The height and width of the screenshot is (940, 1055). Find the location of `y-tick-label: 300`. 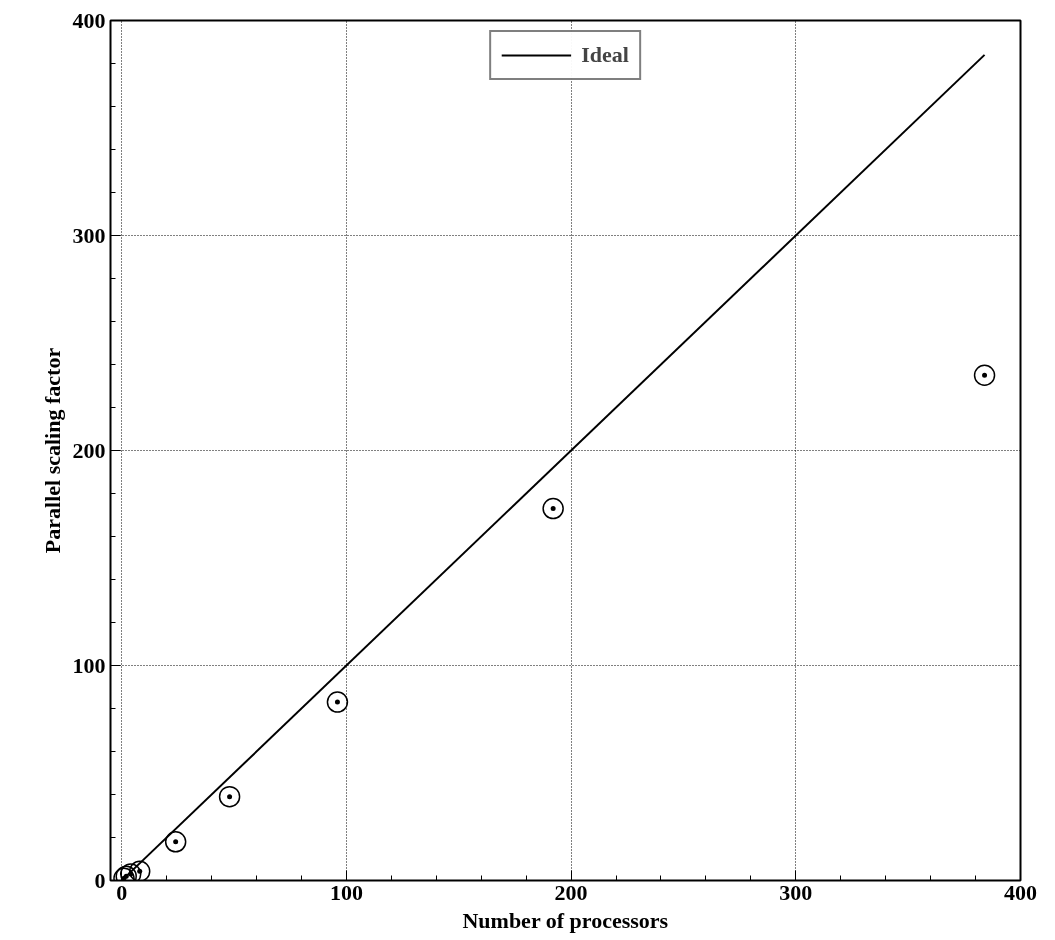

y-tick-label: 300 is located at coordinates (89, 235).